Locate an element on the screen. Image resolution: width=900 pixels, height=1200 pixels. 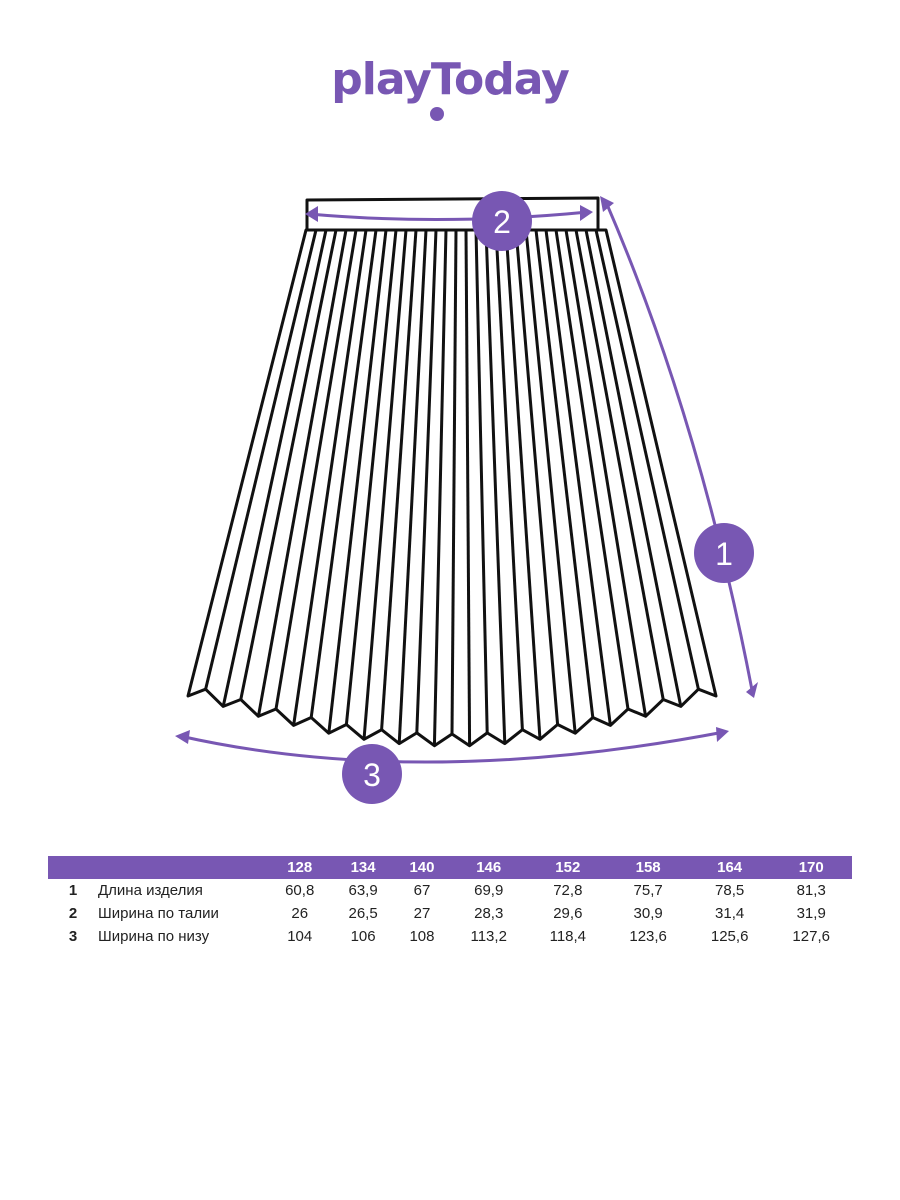
measurement-value: 81,3 is located at coordinates (811, 890).